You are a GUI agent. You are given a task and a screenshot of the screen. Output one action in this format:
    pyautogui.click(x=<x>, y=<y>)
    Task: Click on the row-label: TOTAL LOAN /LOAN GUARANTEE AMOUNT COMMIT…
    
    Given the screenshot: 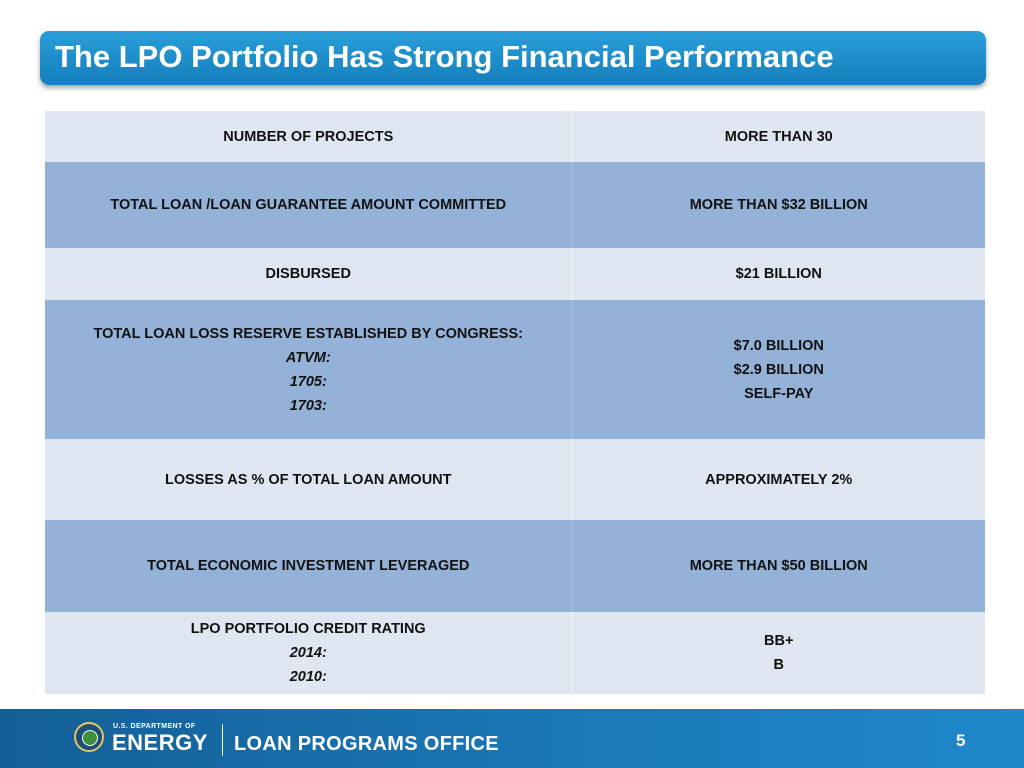 What is the action you would take?
    pyautogui.click(x=309, y=205)
    